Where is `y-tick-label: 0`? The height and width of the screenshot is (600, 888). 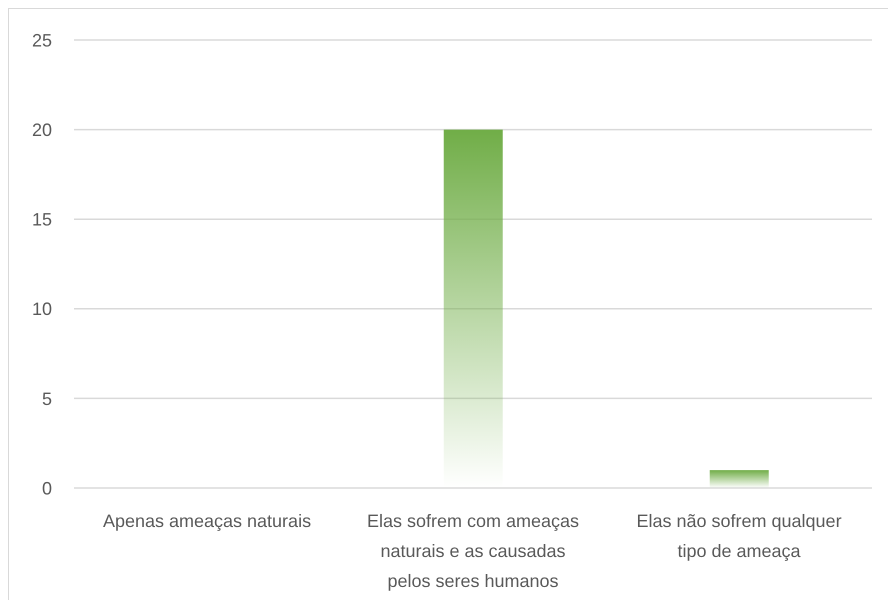 y-tick-label: 0 is located at coordinates (47, 488).